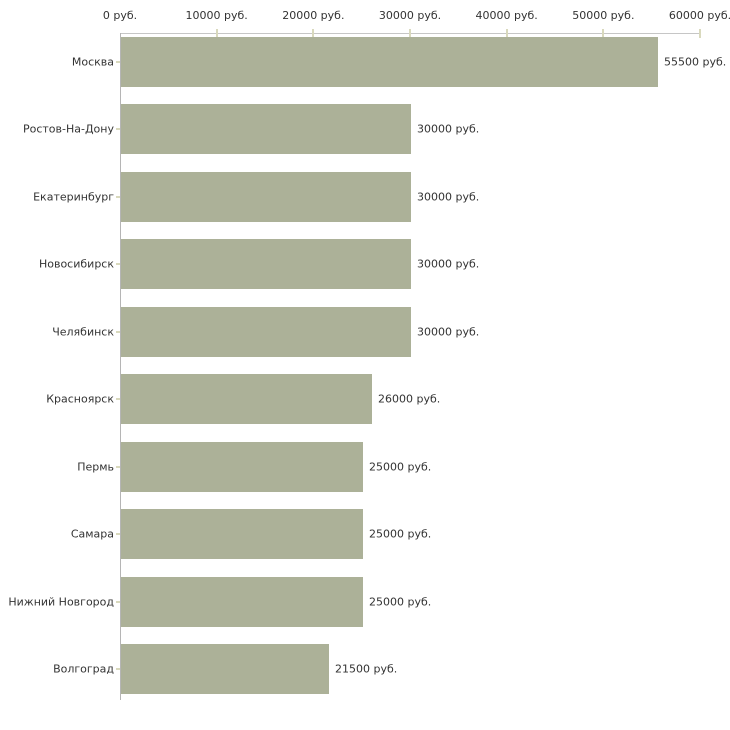  I want to click on bar-row: Красноярск 26000 руб., so click(365, 399).